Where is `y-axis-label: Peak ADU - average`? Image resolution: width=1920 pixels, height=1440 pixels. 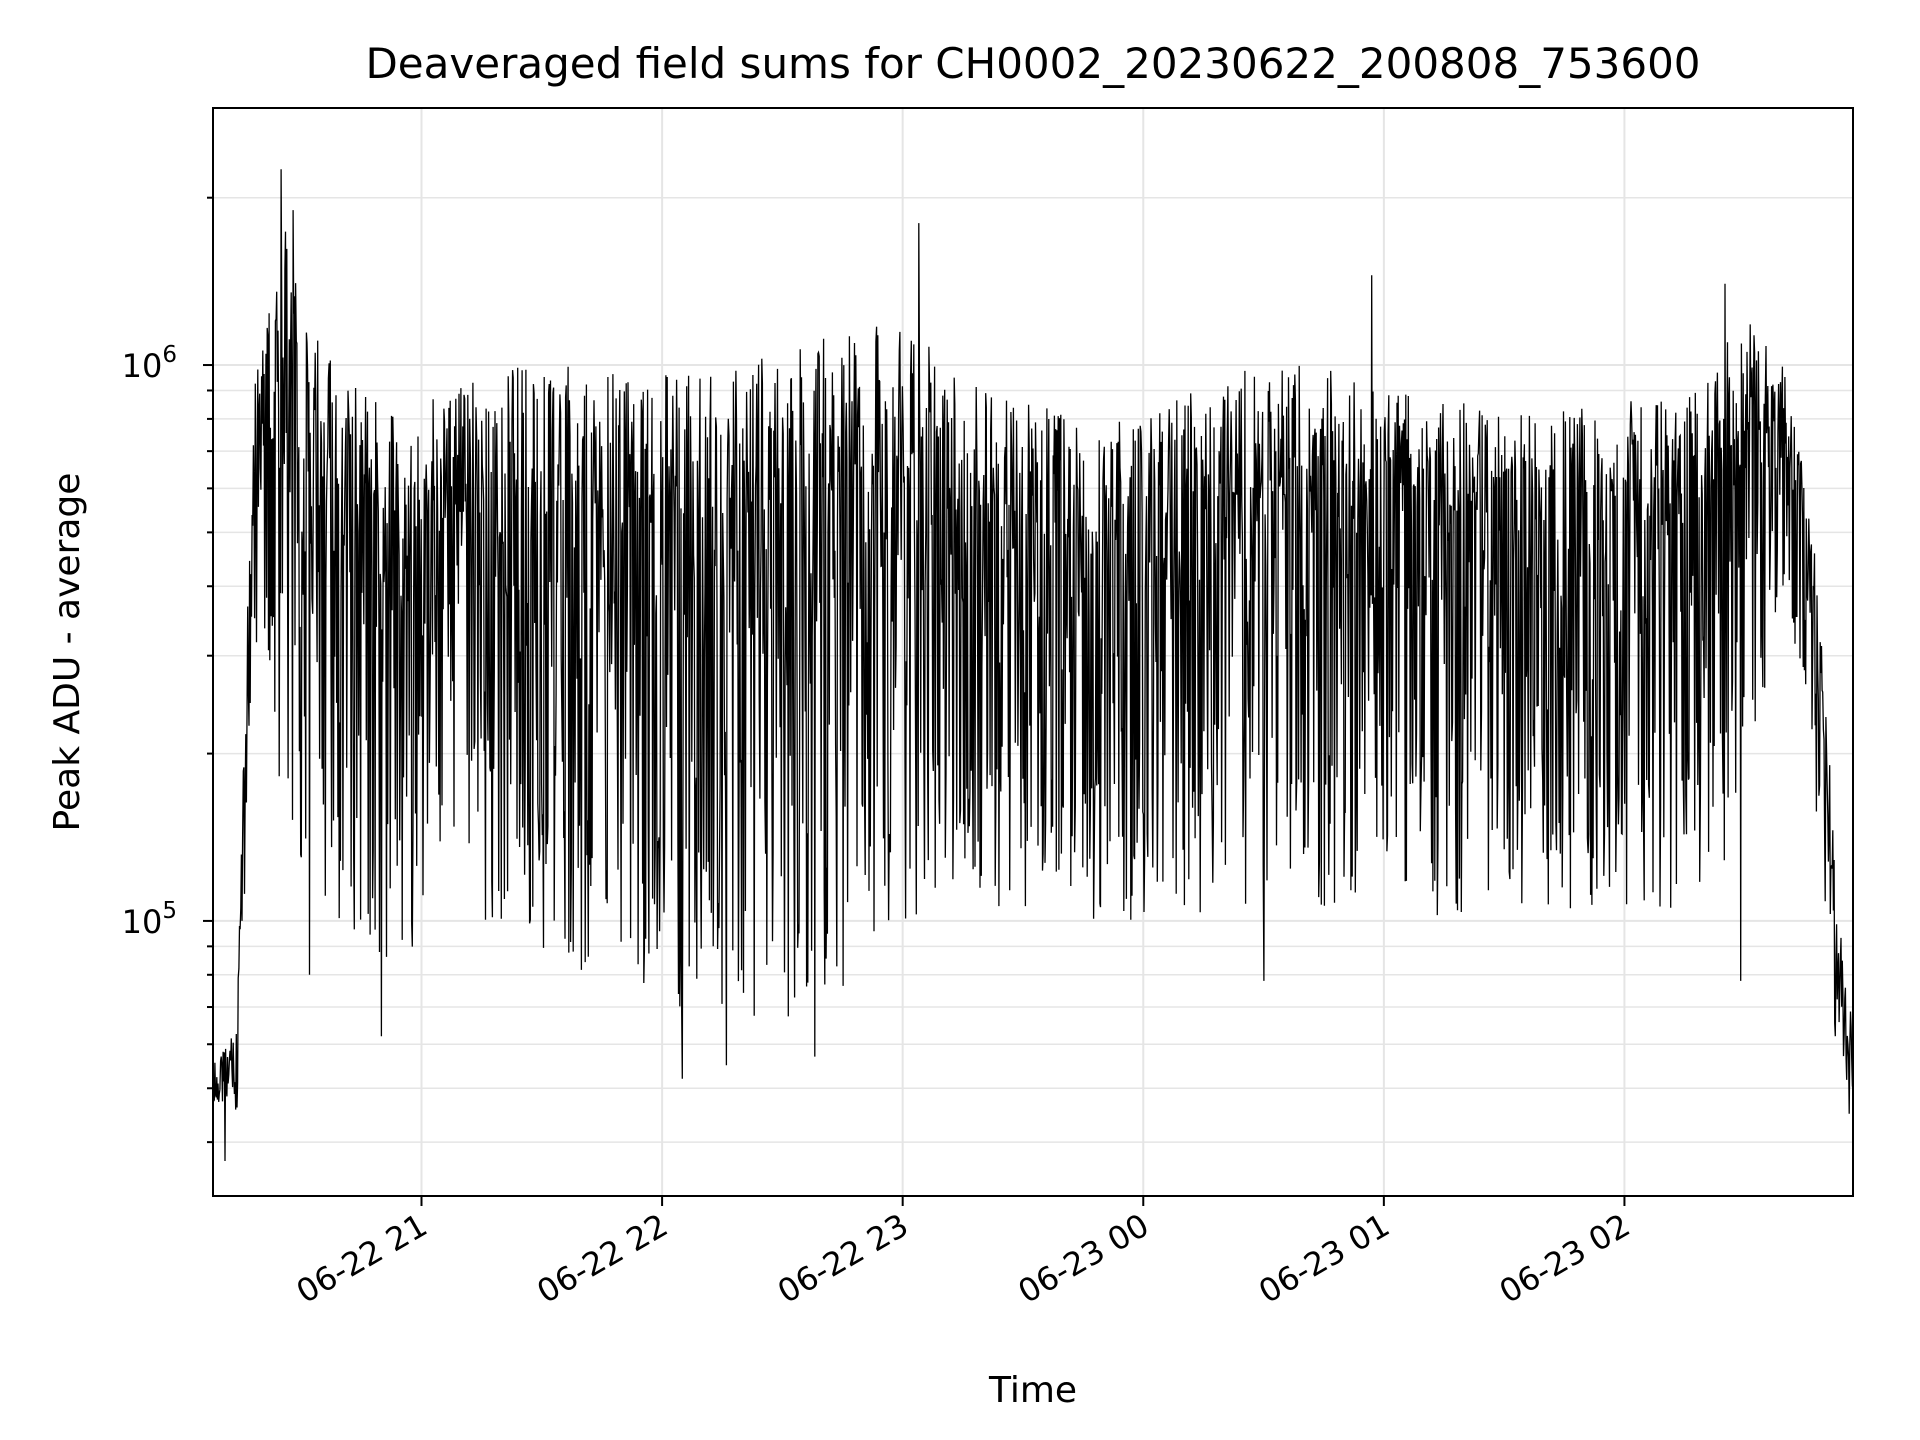 y-axis-label: Peak ADU - average is located at coordinates (67, 652).